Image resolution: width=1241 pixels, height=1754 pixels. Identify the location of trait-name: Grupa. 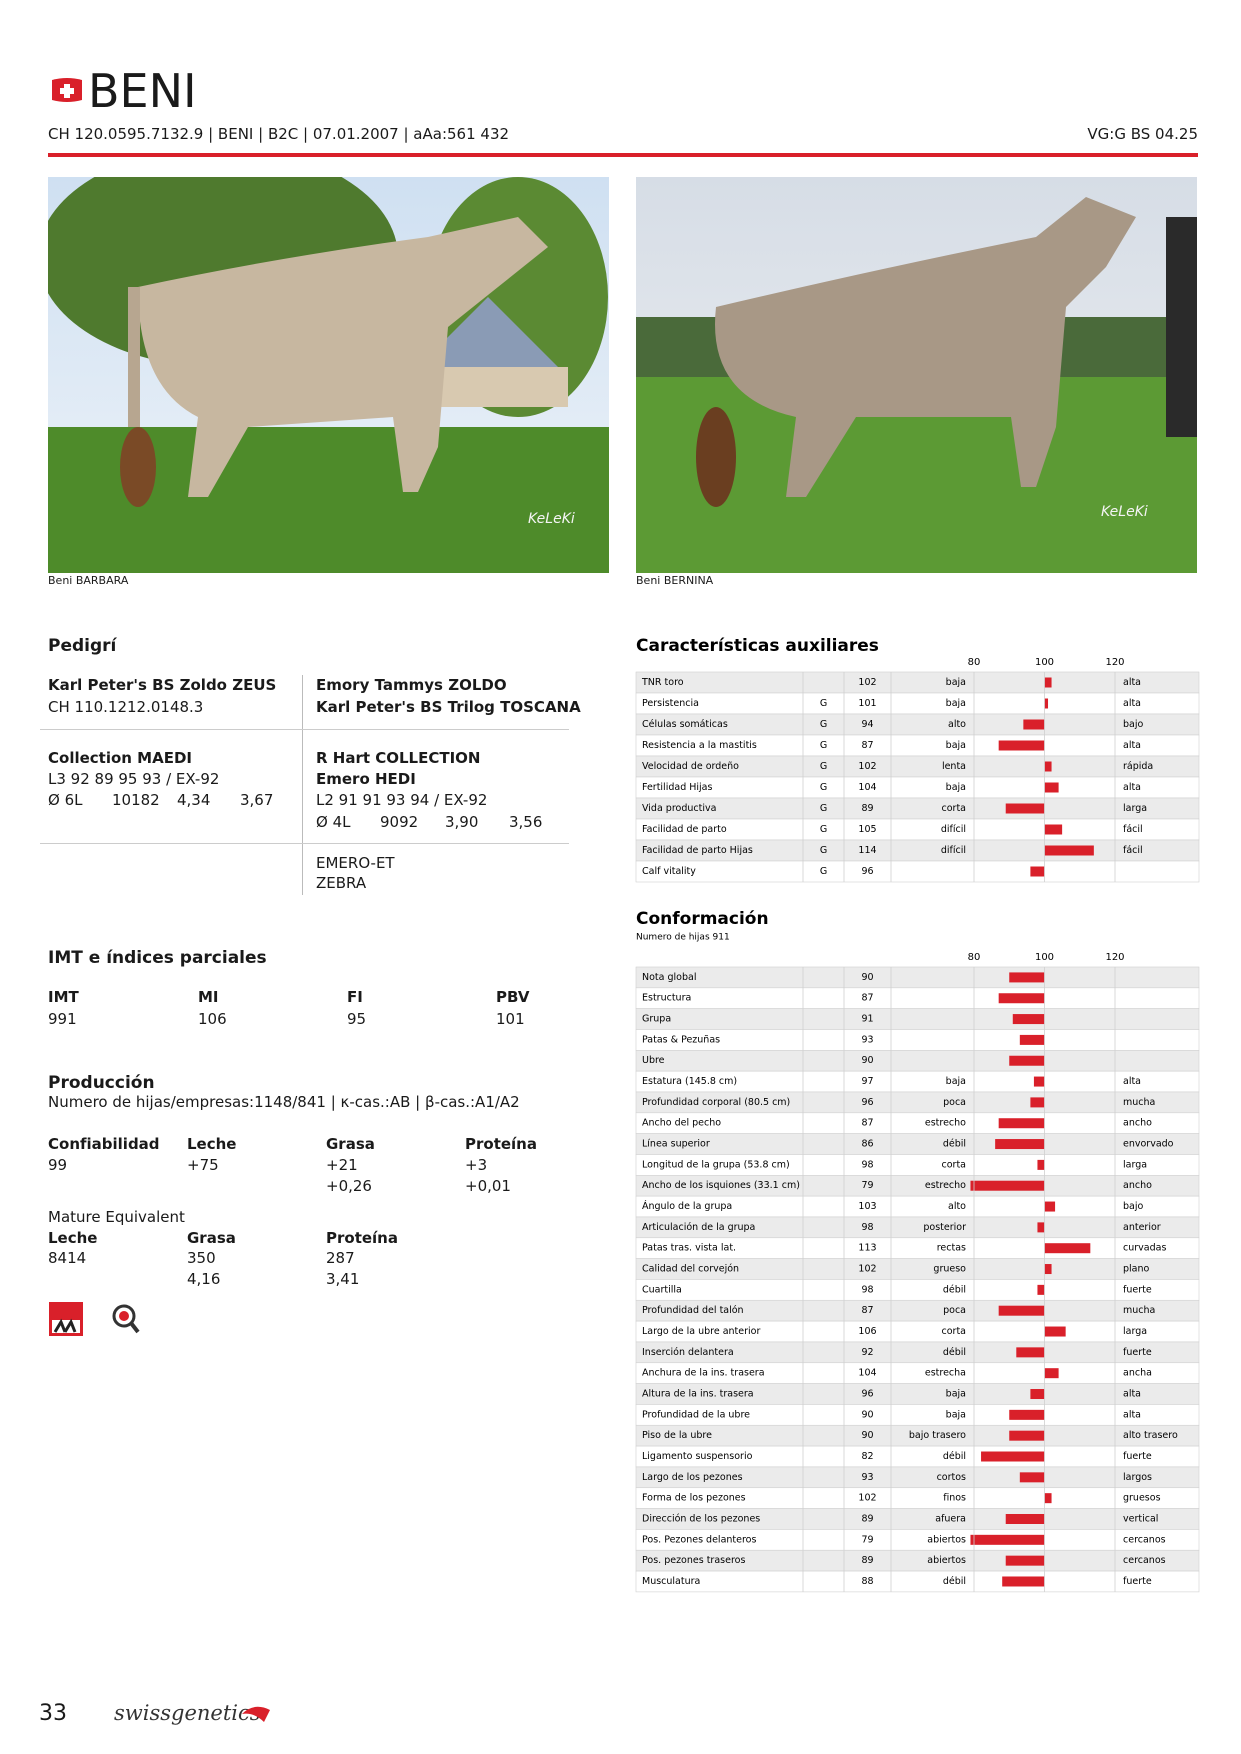
(656, 1019).